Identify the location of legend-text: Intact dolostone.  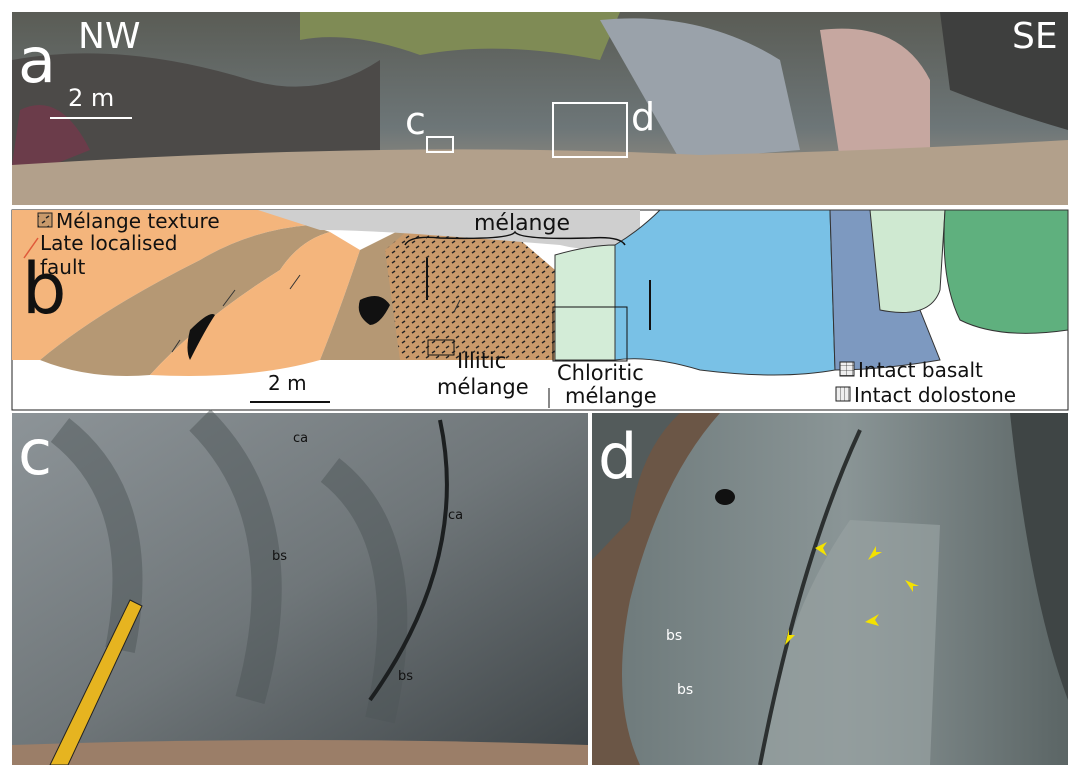
(935, 395).